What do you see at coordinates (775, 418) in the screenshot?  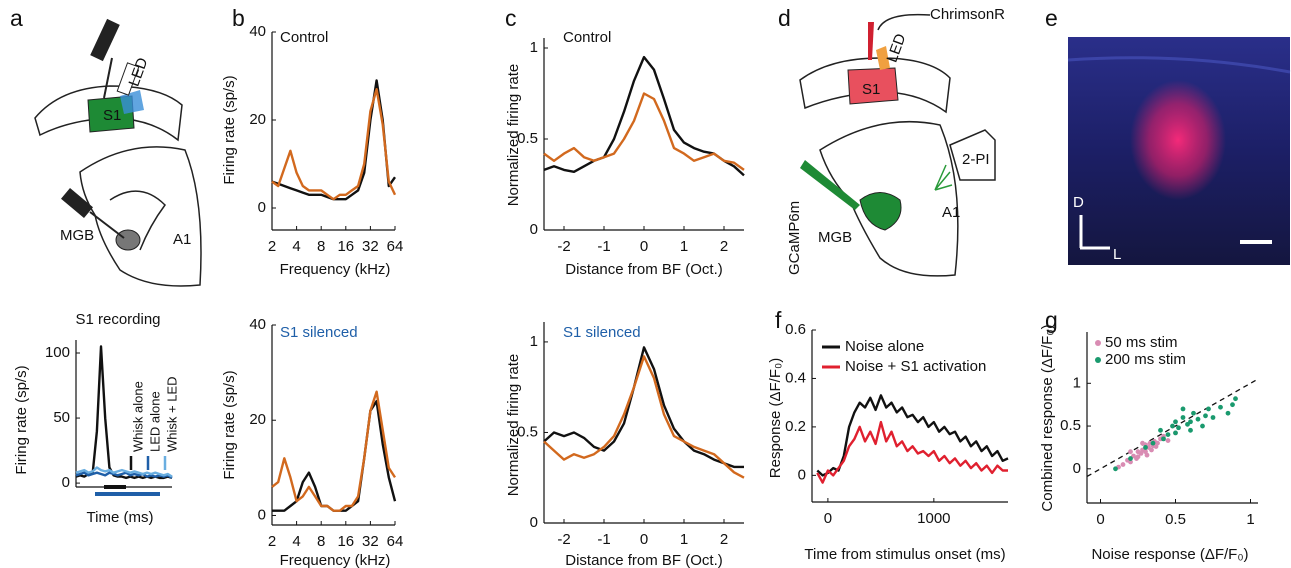 I see `y-axis-label: Response (ΔF/F₀)` at bounding box center [775, 418].